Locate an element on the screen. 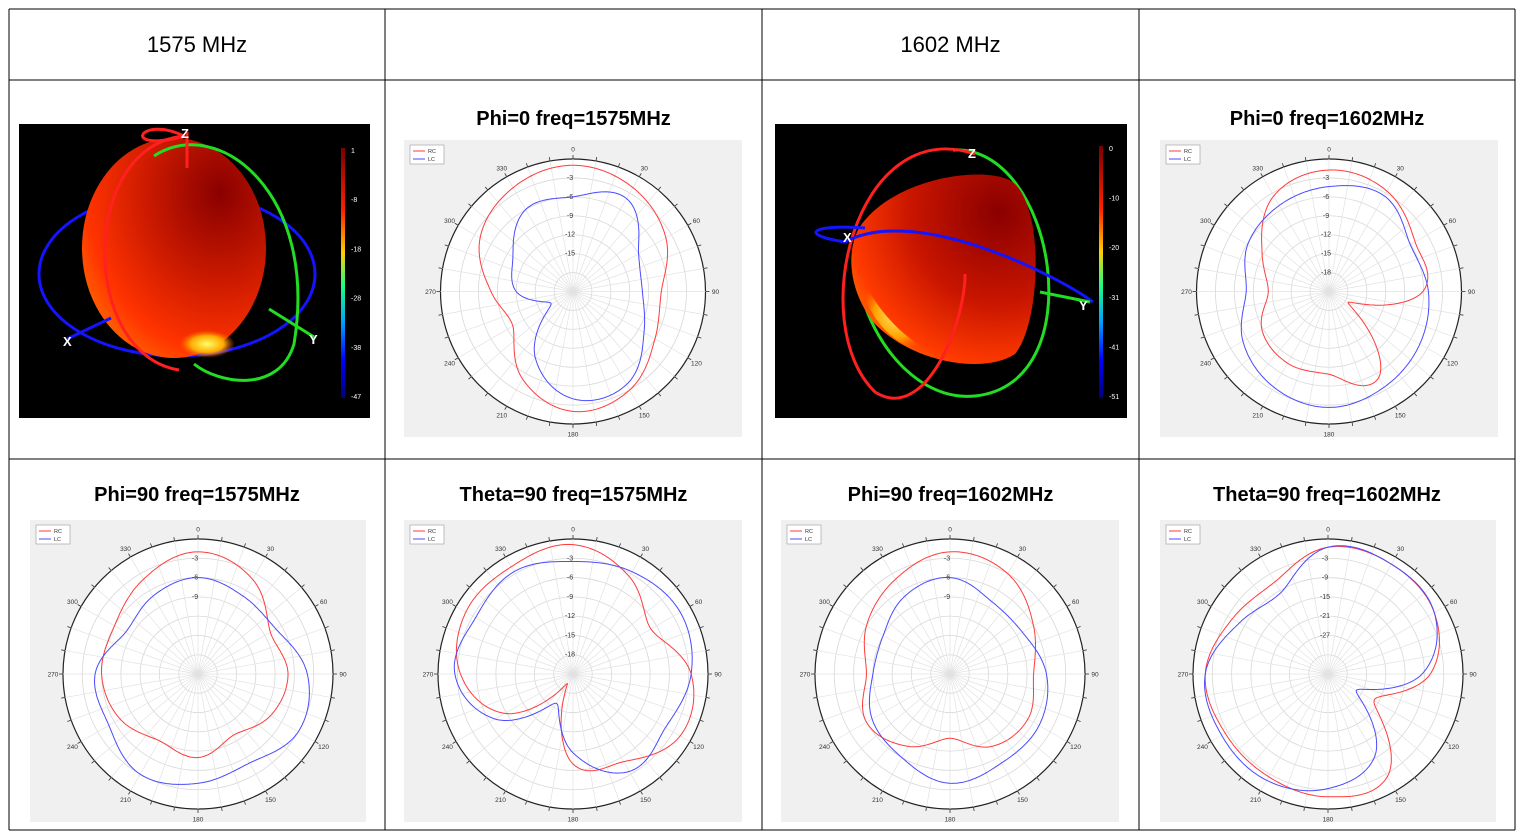  chart-legend: RC LC is located at coordinates (427, 154).